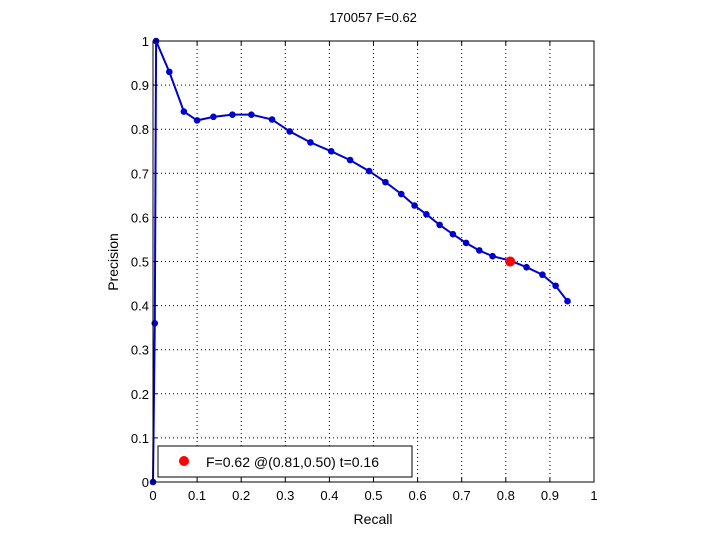  What do you see at coordinates (329, 495) in the screenshot?
I see `x-tick-label: 0.4` at bounding box center [329, 495].